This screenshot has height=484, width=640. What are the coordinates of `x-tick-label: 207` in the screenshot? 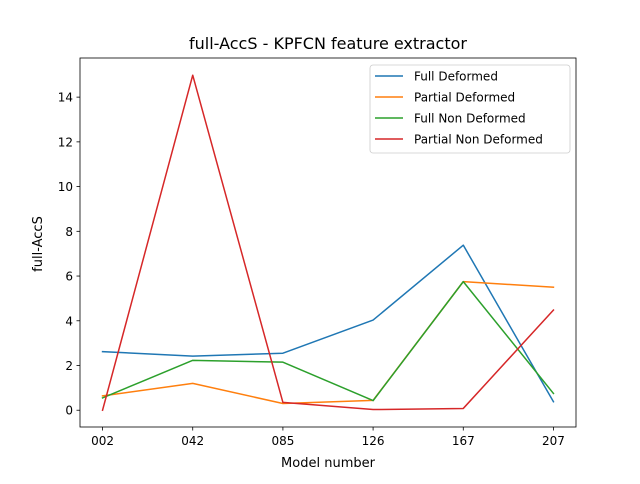 It's located at (553, 441).